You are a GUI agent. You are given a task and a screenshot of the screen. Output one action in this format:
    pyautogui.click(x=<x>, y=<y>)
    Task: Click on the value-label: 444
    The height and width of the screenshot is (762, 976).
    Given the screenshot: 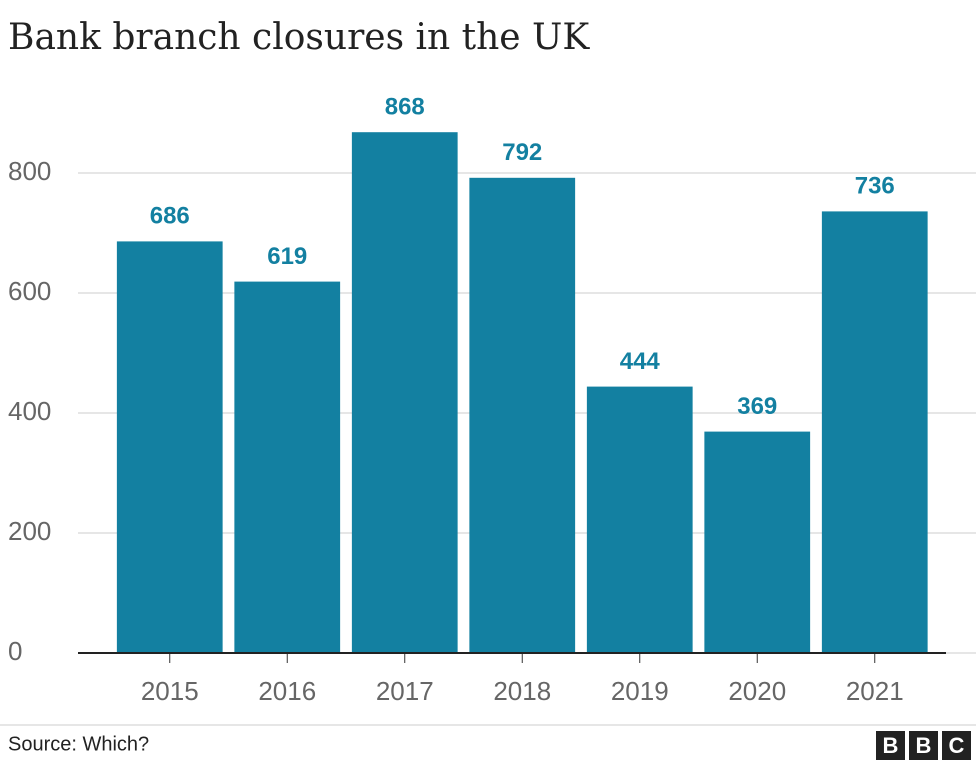 What is the action you would take?
    pyautogui.click(x=640, y=361)
    